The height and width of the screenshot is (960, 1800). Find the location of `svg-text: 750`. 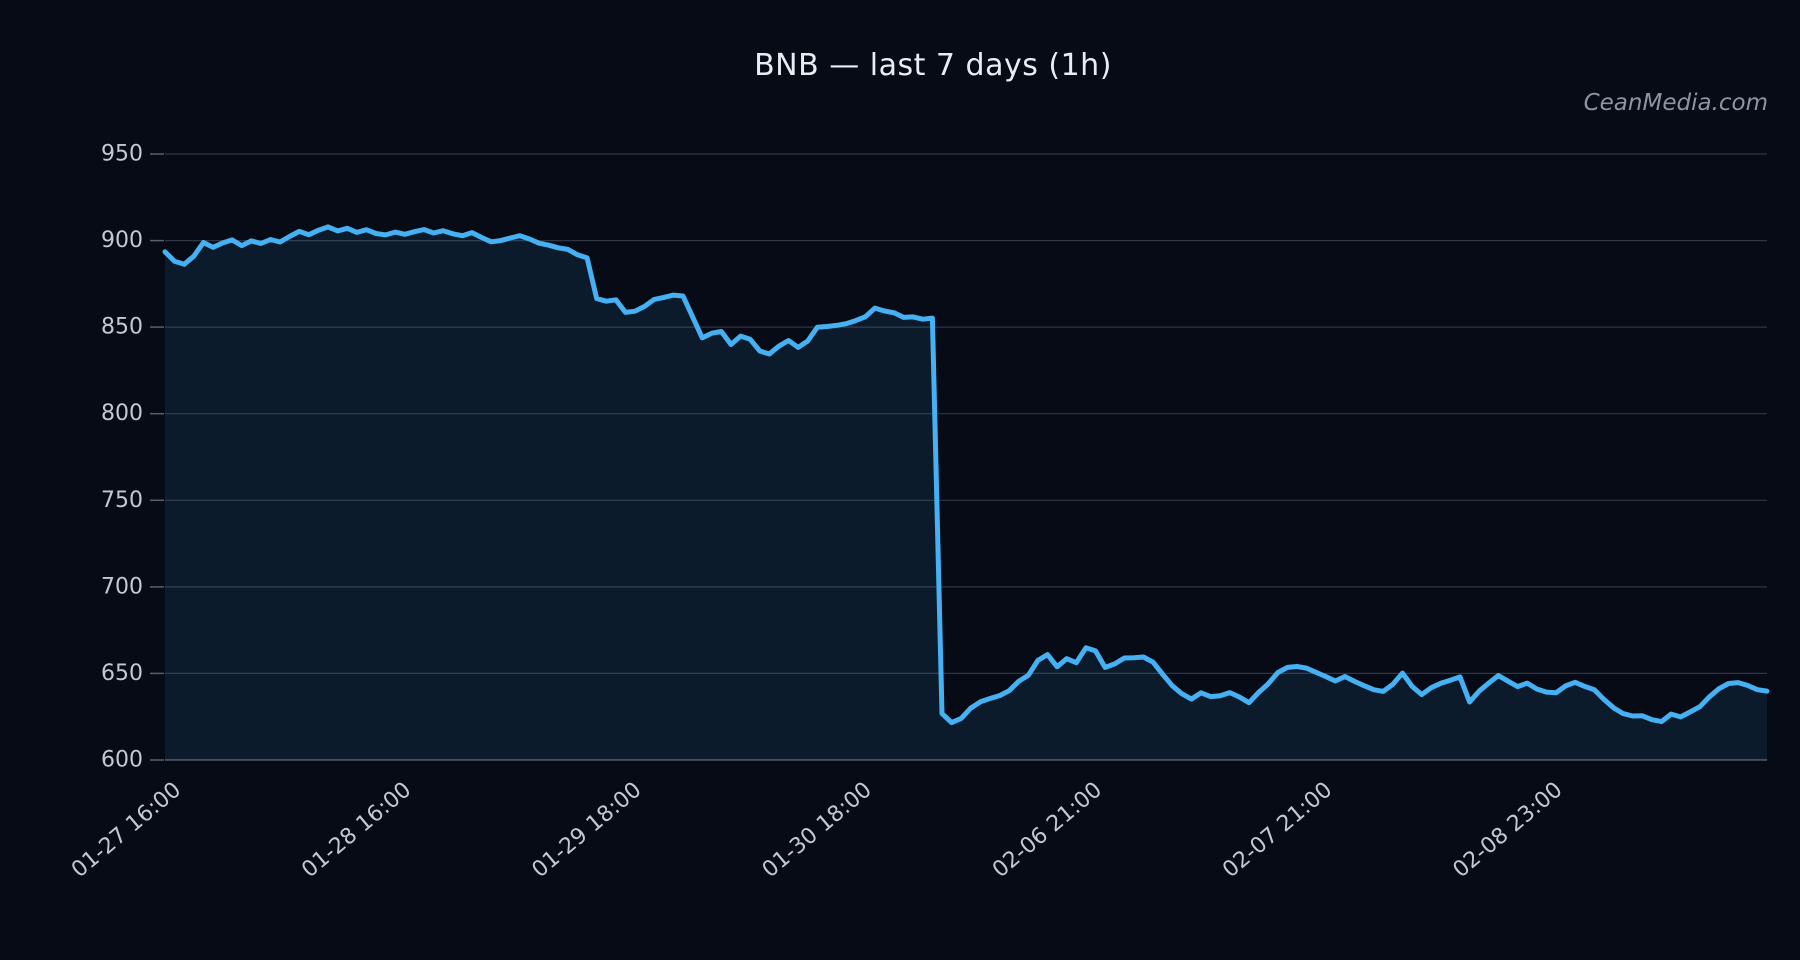

svg-text: 750 is located at coordinates (122, 500).